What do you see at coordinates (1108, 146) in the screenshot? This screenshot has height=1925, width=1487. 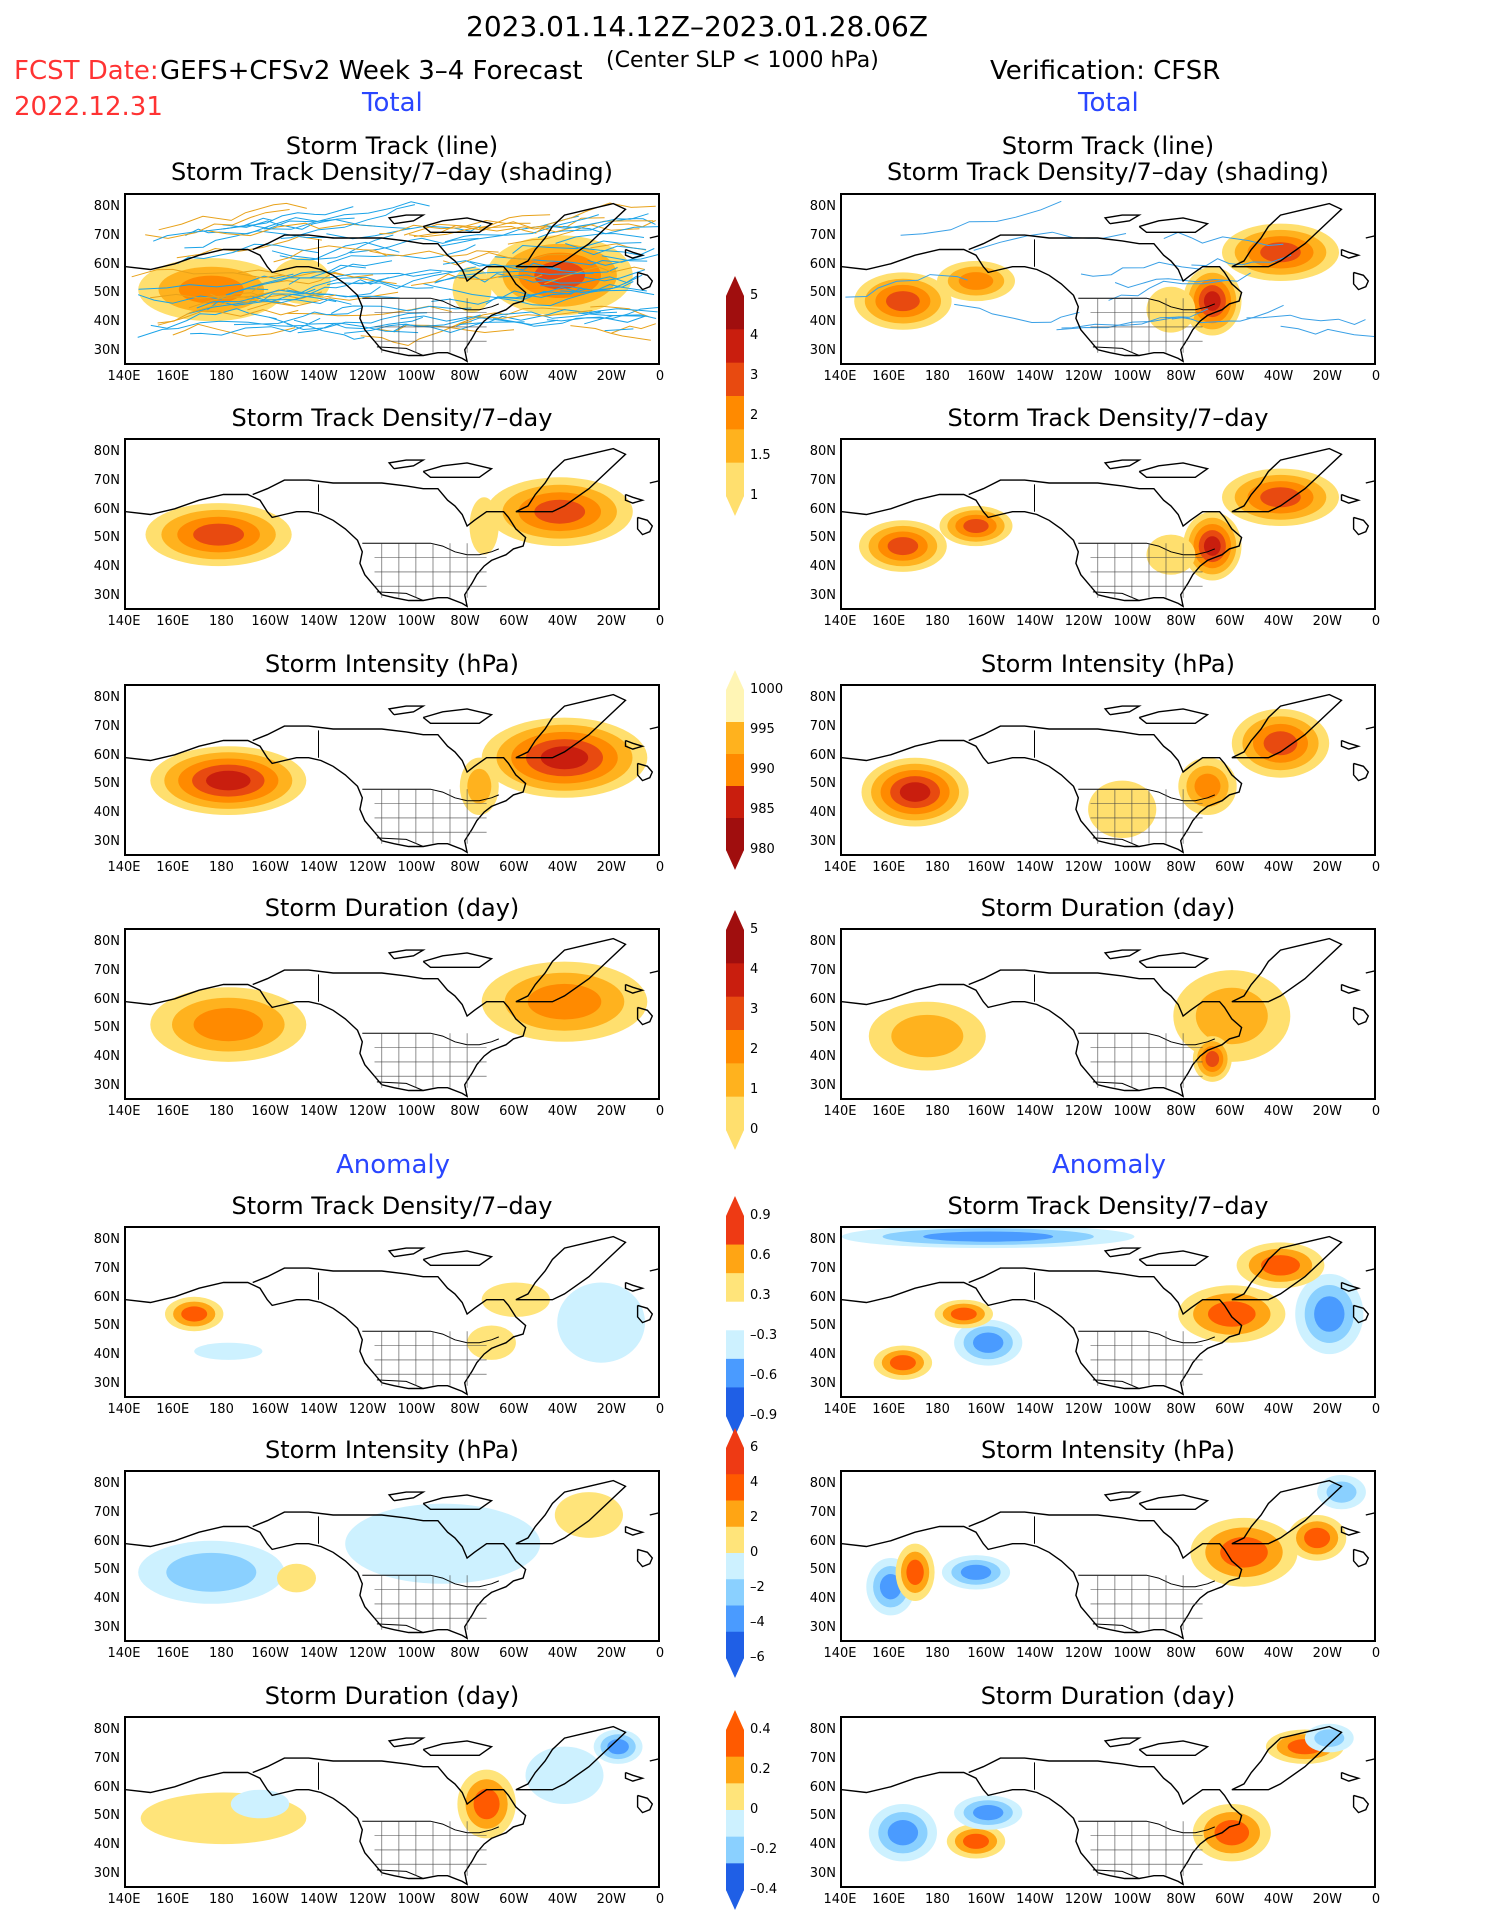 I see `panel-title: Storm Track (line)` at bounding box center [1108, 146].